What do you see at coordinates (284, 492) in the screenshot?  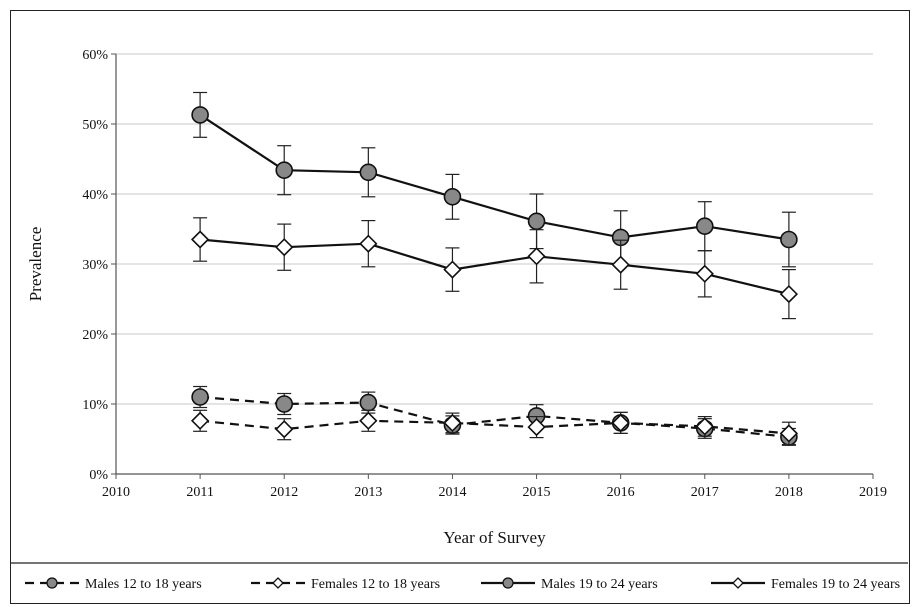 I see `x-tick-label: 2012` at bounding box center [284, 492].